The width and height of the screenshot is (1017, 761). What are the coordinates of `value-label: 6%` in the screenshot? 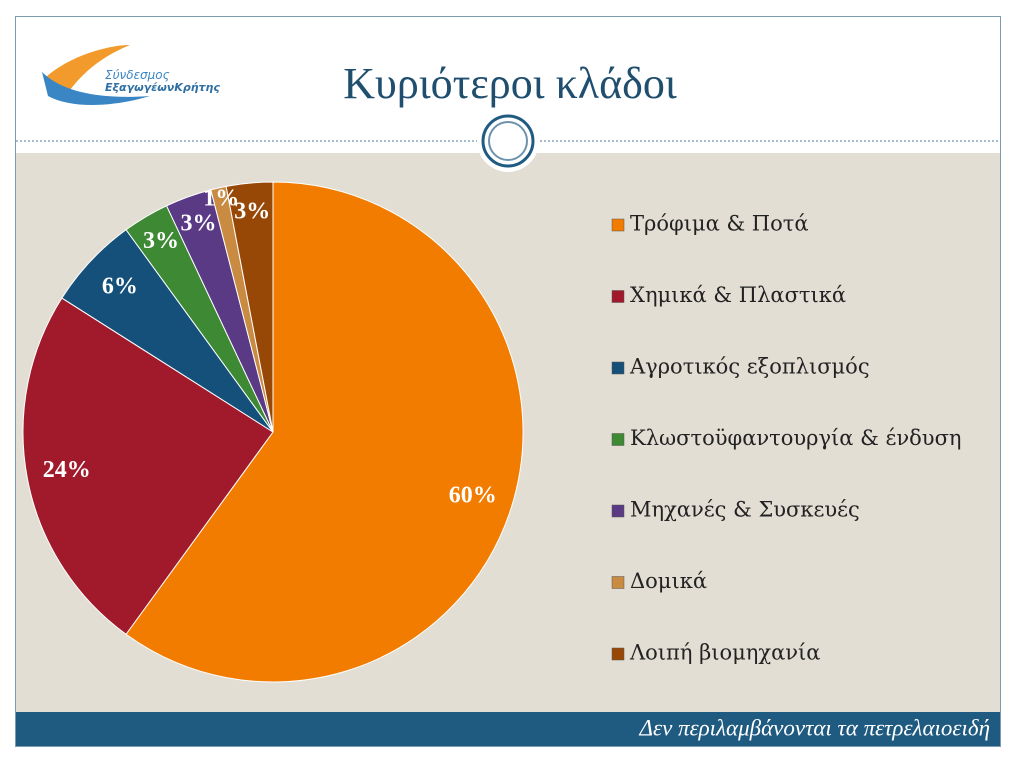 It's located at (120, 287).